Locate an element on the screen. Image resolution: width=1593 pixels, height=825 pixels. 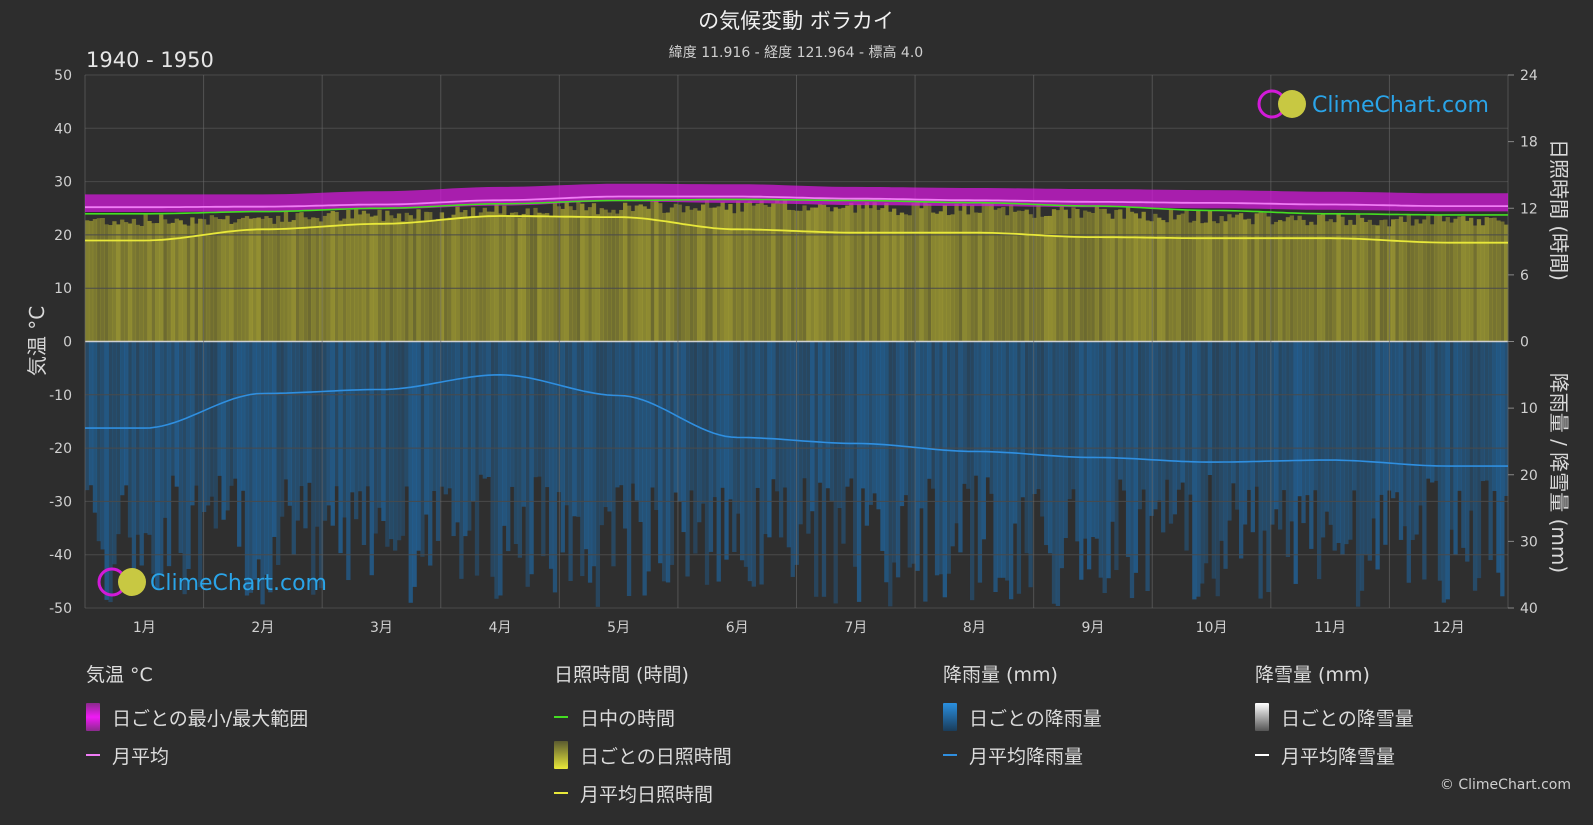
left-tick-label: 0 is located at coordinates (67, 343).